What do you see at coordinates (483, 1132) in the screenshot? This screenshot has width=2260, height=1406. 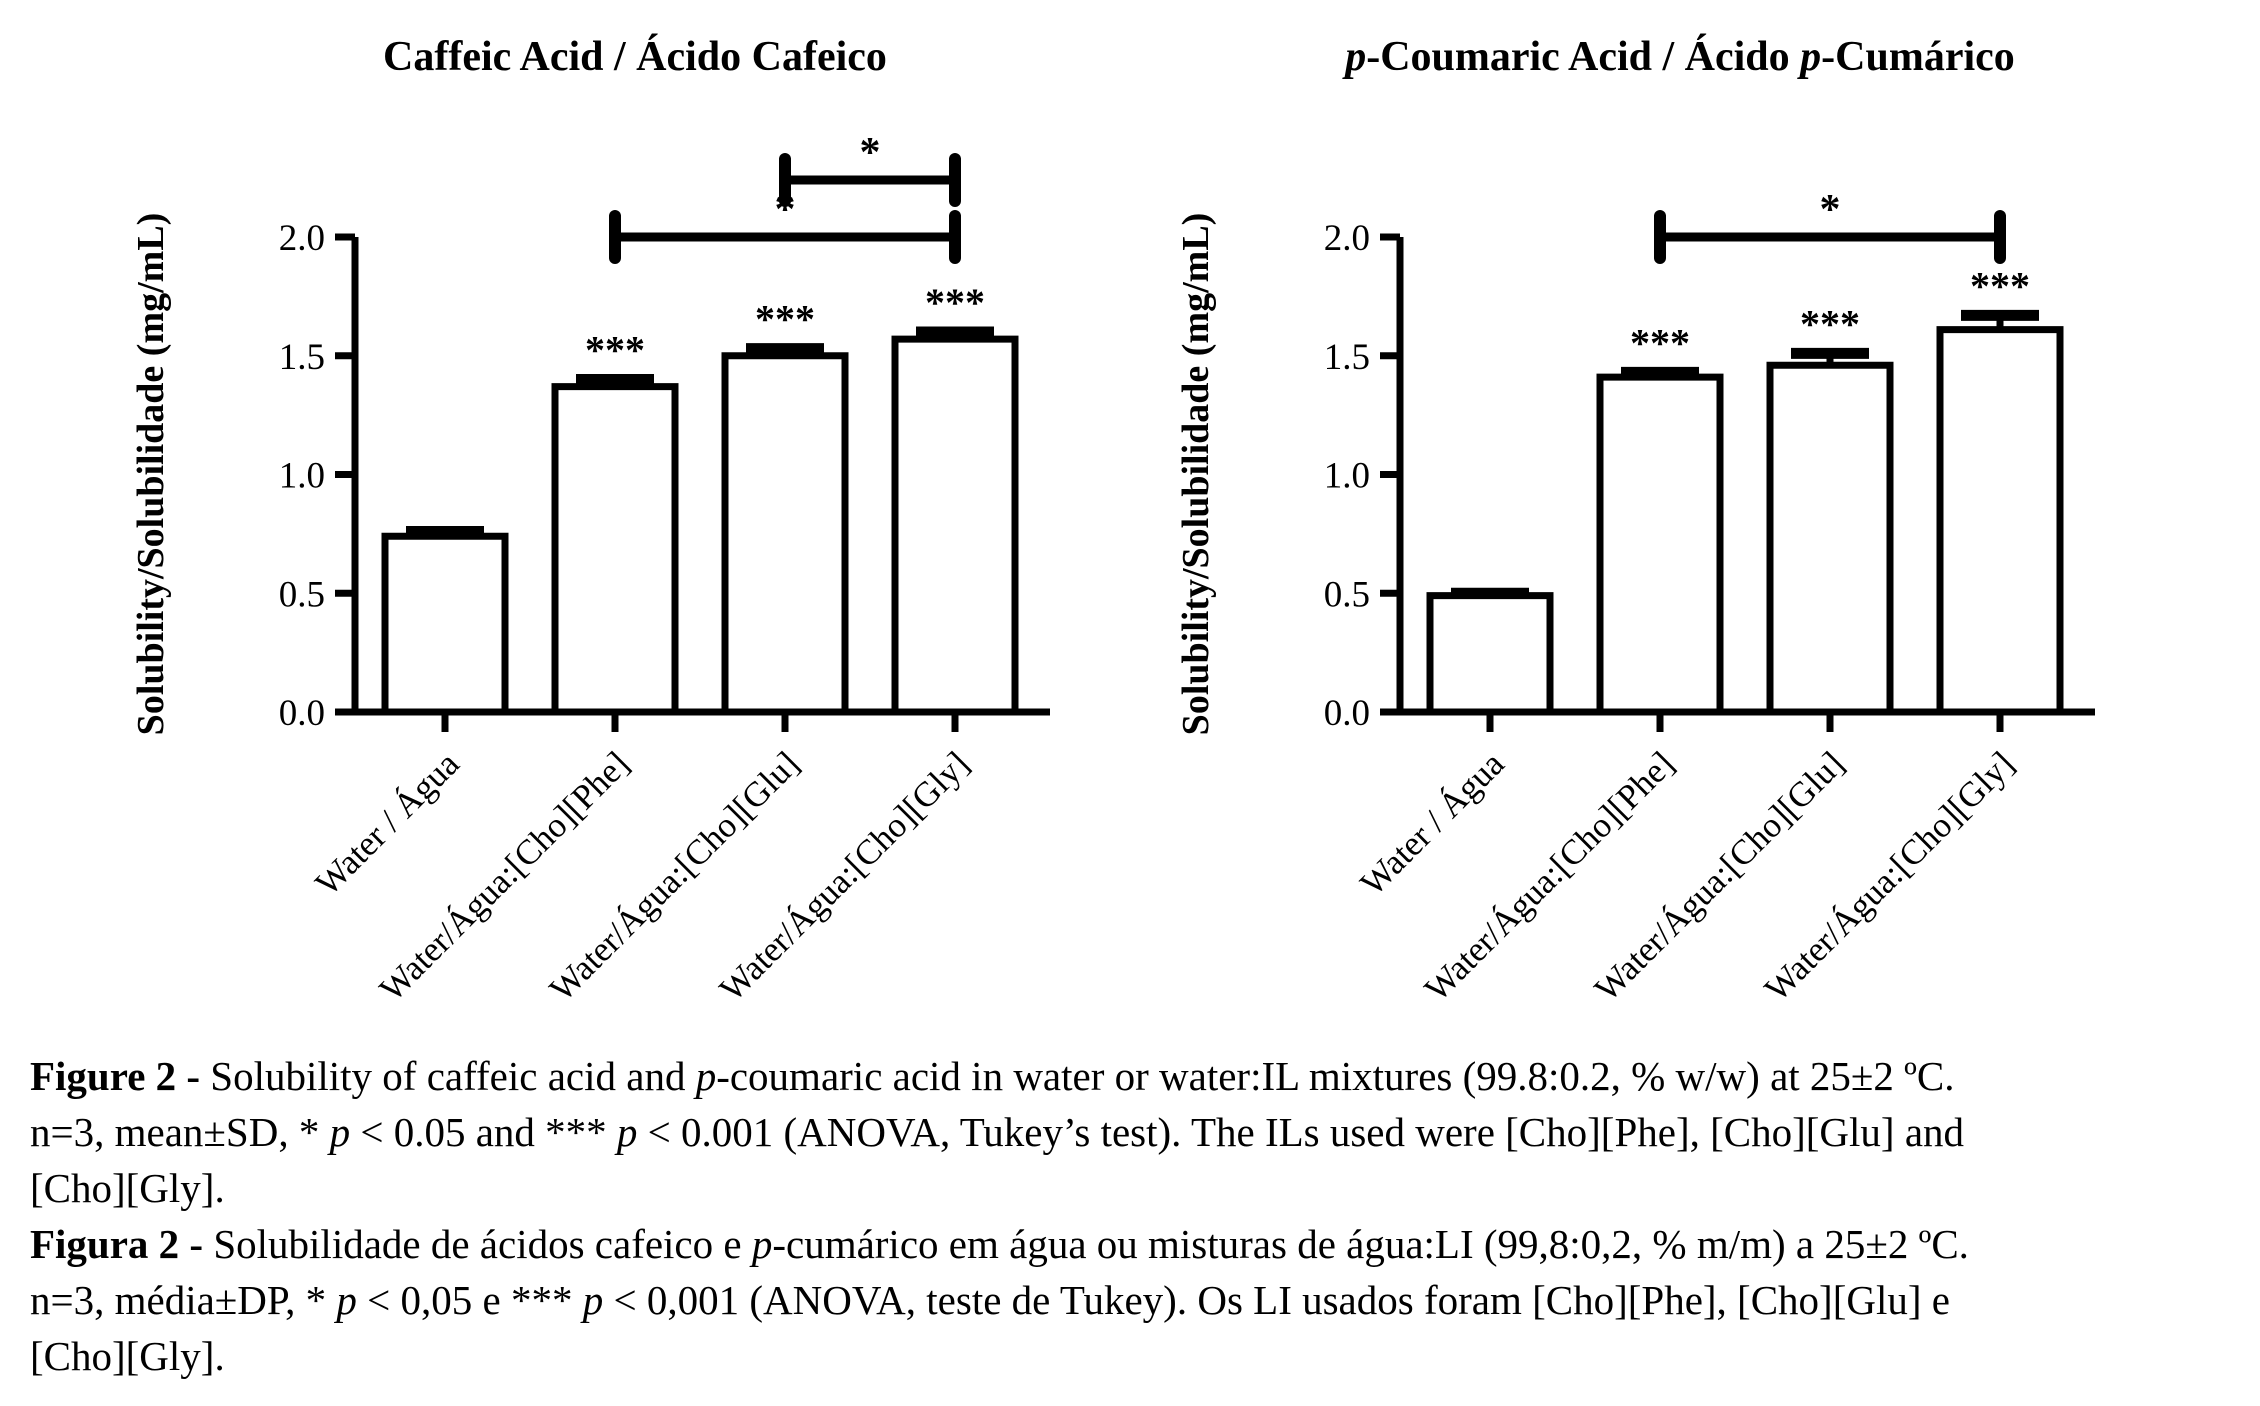 I see `caption-run: < 0.05 and ***` at bounding box center [483, 1132].